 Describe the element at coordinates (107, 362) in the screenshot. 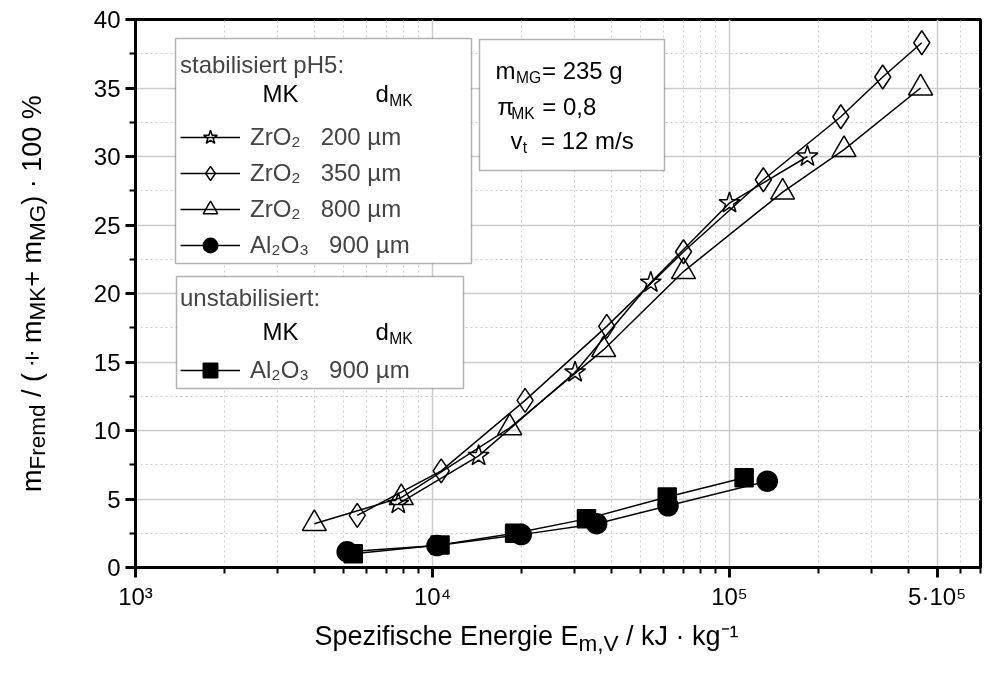

I see `y-tick-label: 15` at that location.